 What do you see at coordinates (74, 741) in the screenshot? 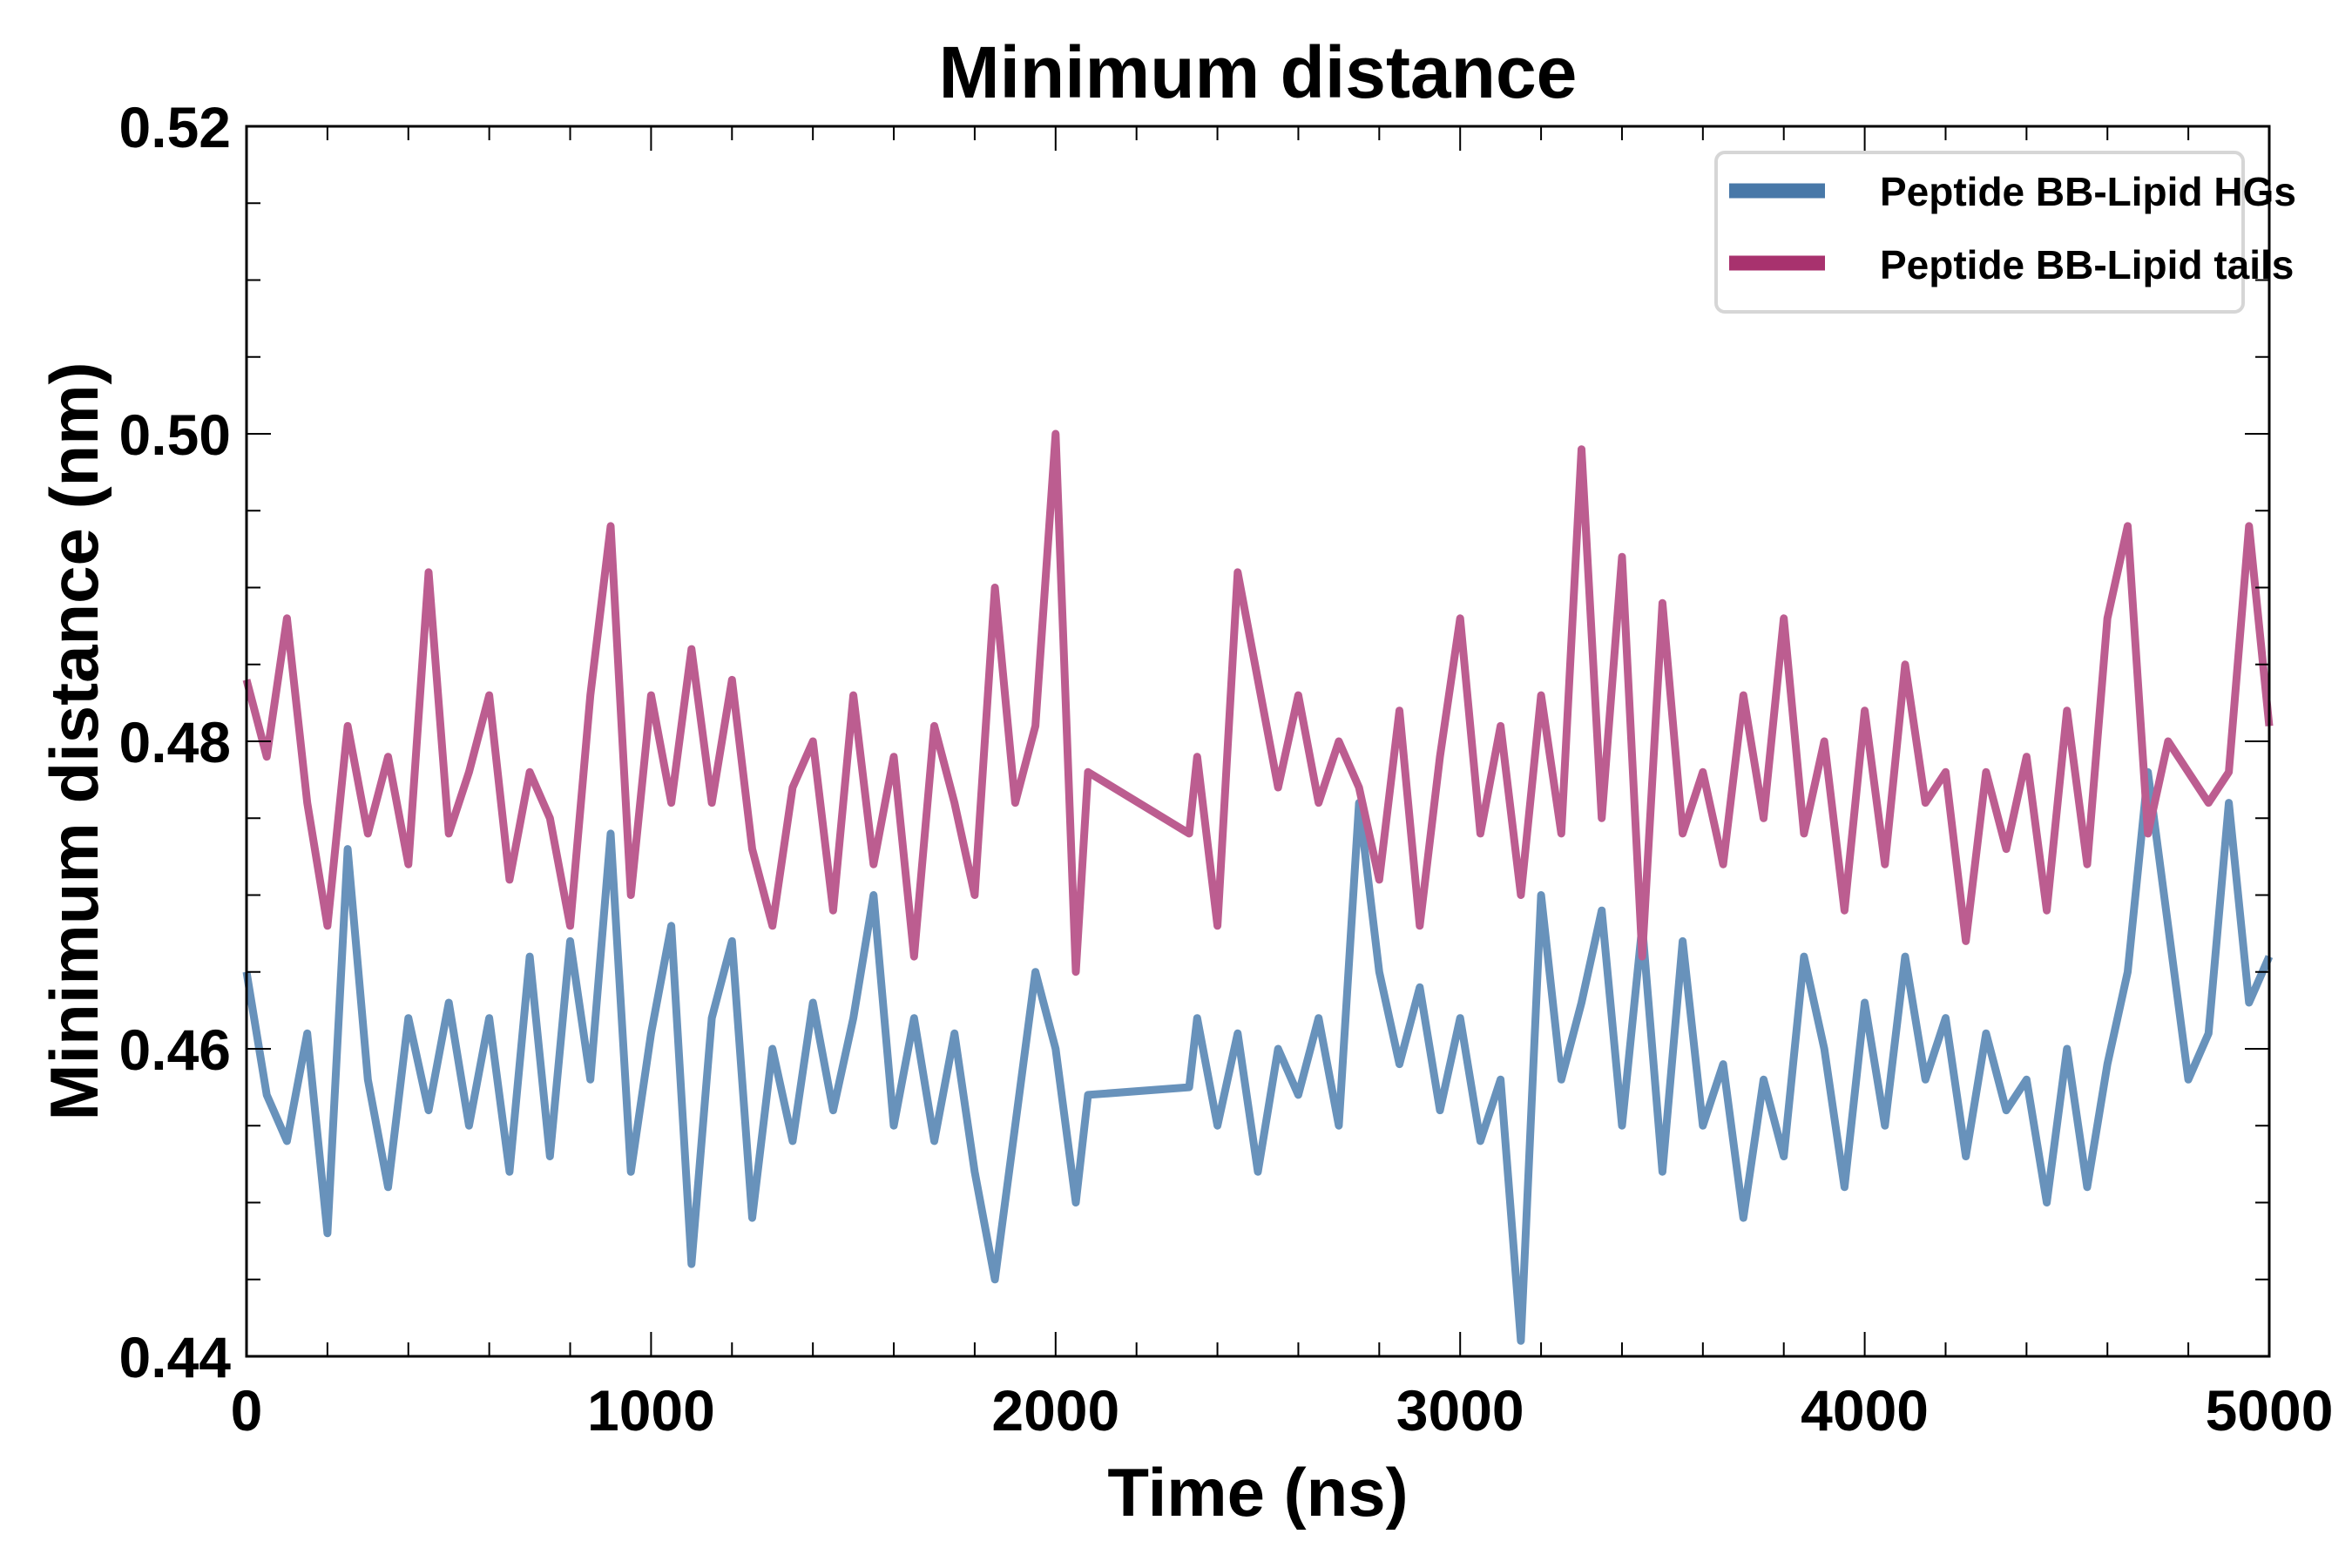
I see `y-axis-label: Minimum distance (nm)` at bounding box center [74, 741].